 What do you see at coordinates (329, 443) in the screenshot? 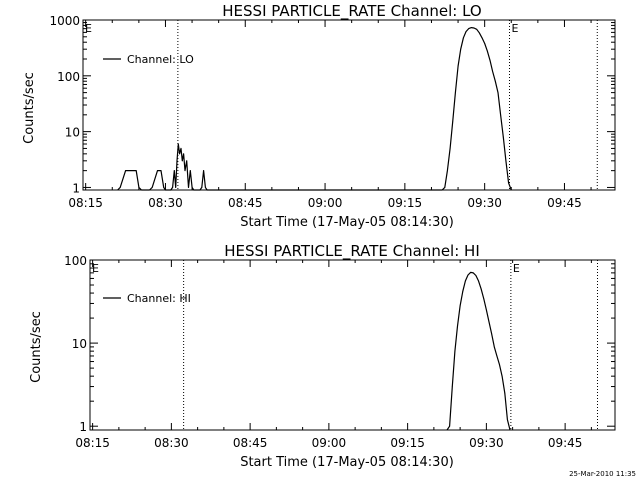
I see `panel-hi-xtick-label: 09:00` at bounding box center [329, 443].